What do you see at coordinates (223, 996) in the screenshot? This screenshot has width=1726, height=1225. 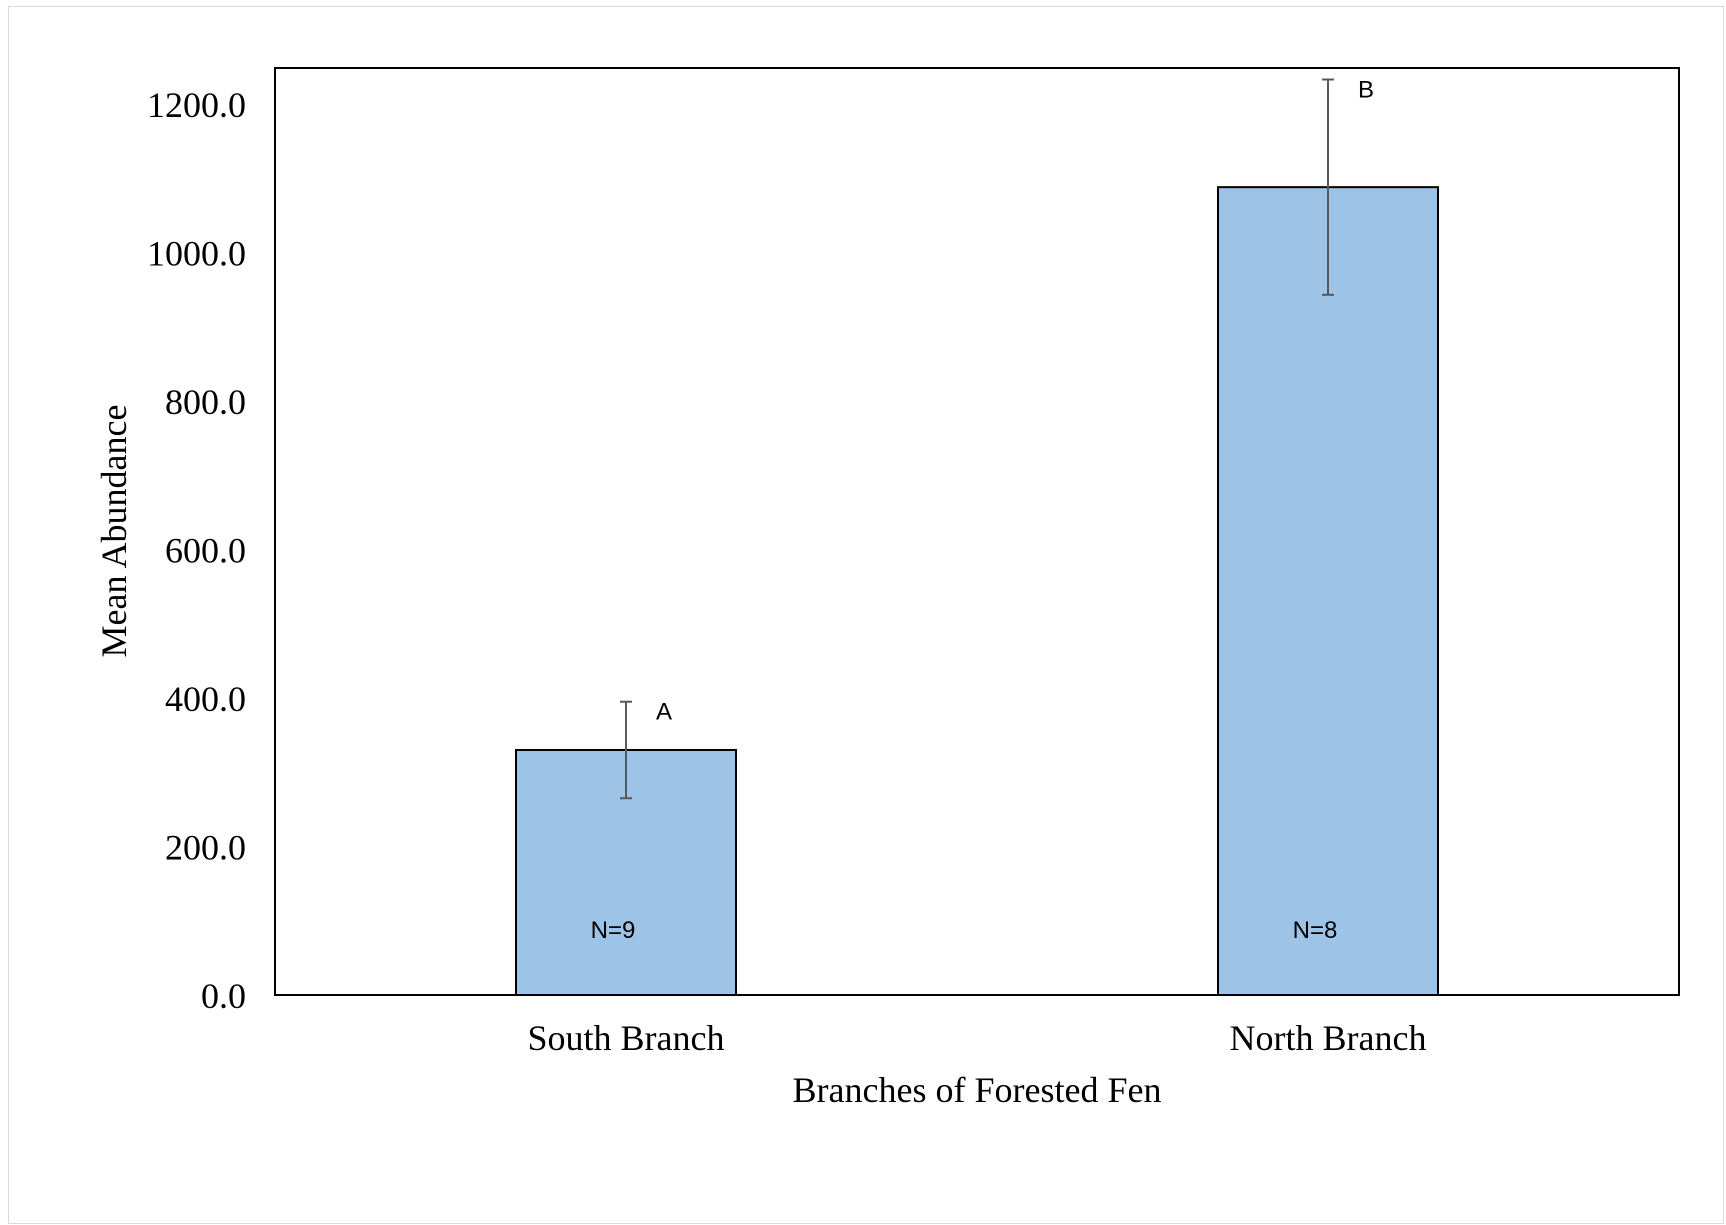 I see `y-tick-label: 0.0` at bounding box center [223, 996].